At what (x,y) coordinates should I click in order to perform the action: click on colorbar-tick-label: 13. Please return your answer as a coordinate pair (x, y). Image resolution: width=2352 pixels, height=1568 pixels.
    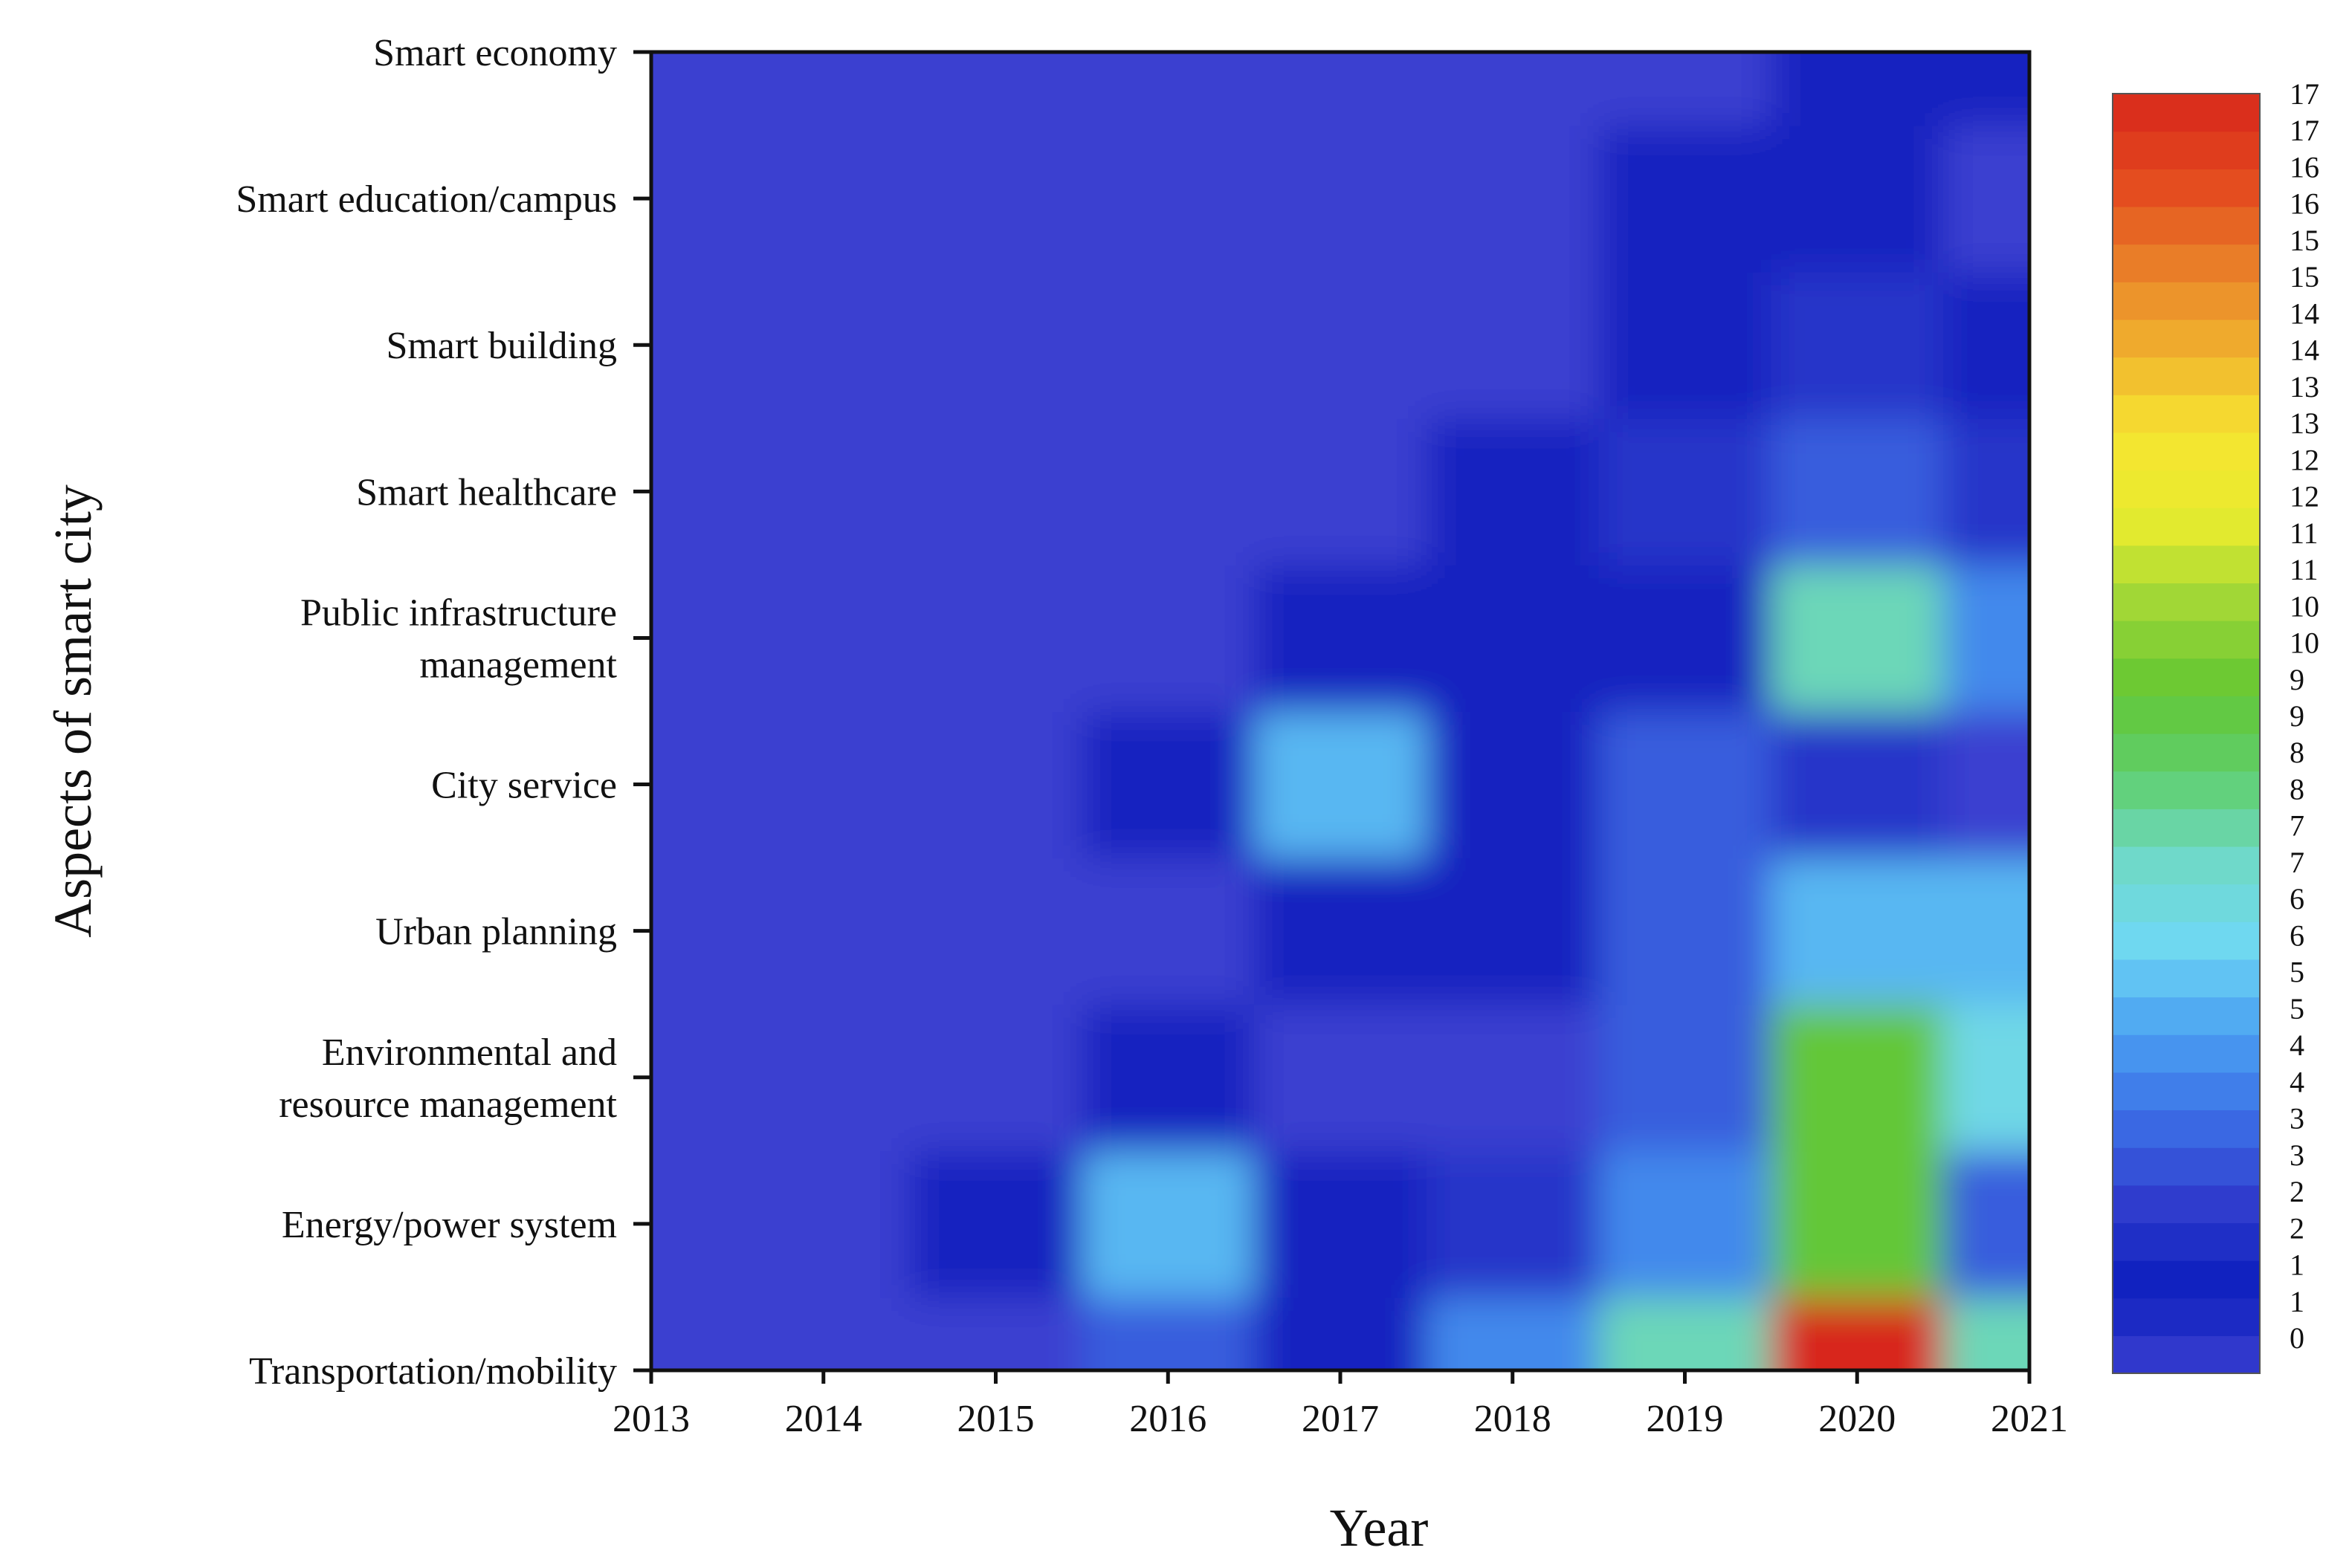
    Looking at the image, I should click on (2305, 387).